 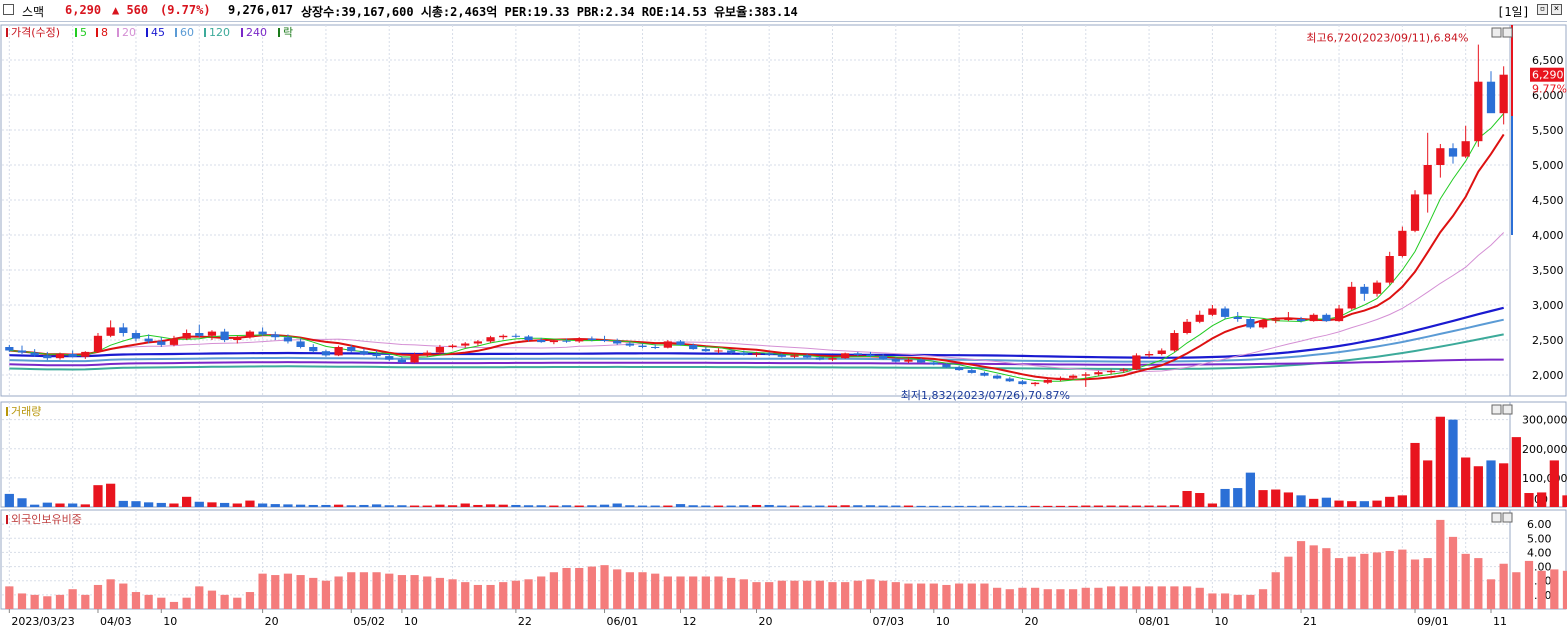 What do you see at coordinates (369, 621) in the screenshot?
I see `x-axis-label: 05/02` at bounding box center [369, 621].